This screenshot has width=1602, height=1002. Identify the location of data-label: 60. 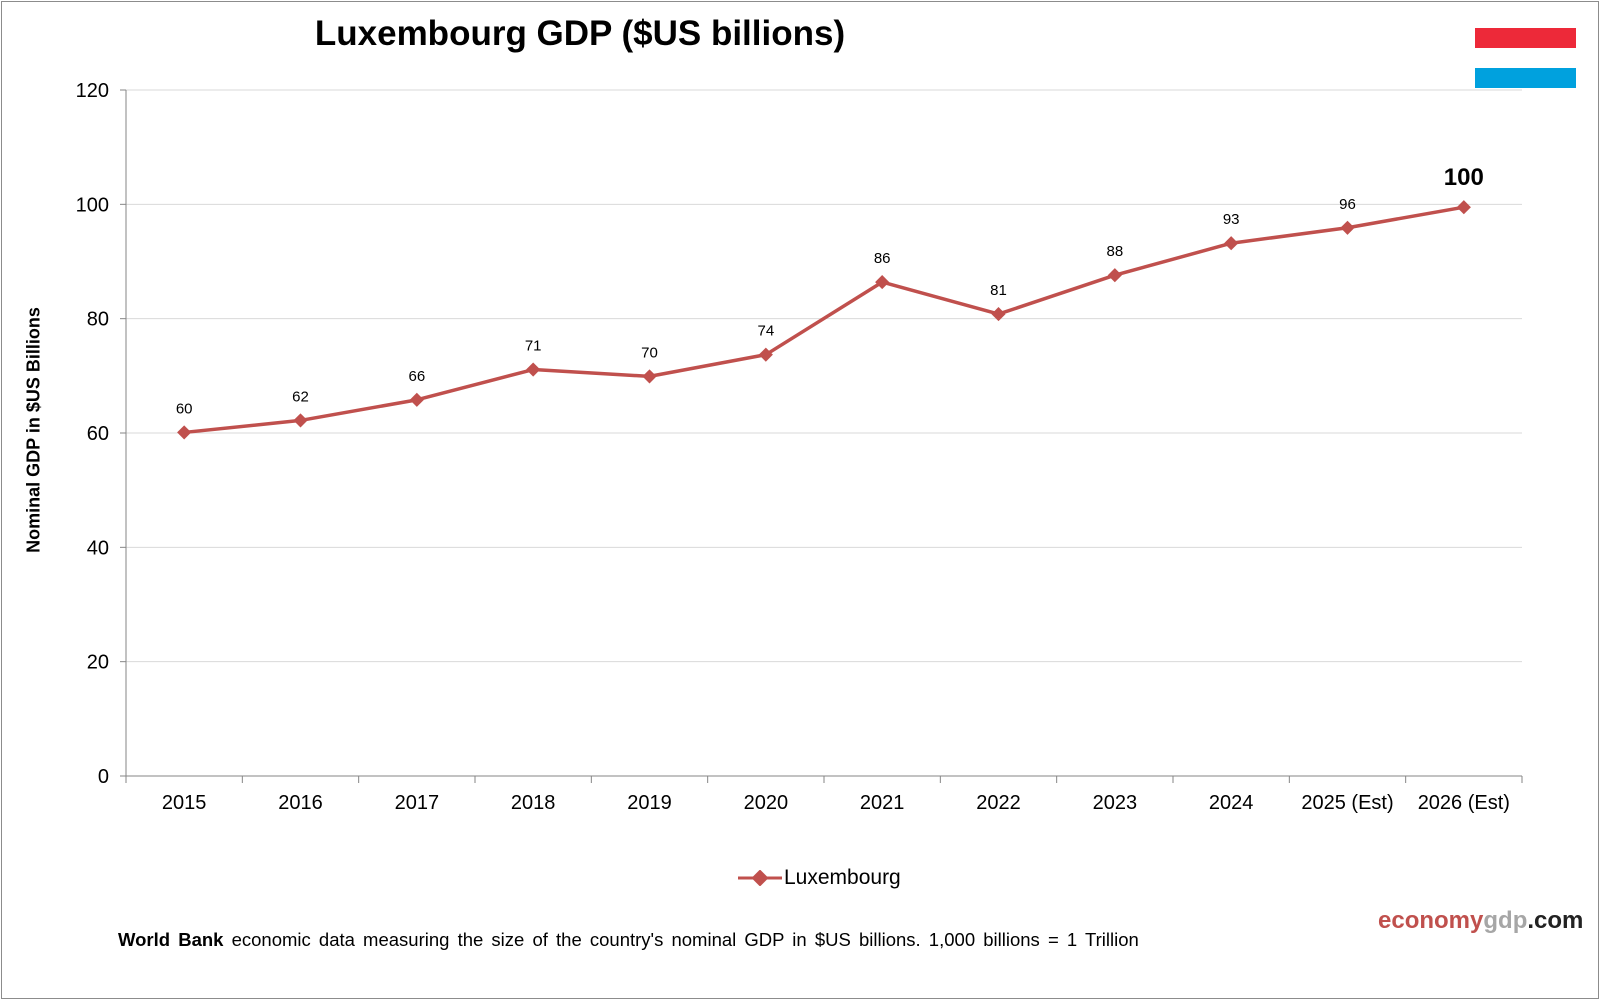
(184, 408).